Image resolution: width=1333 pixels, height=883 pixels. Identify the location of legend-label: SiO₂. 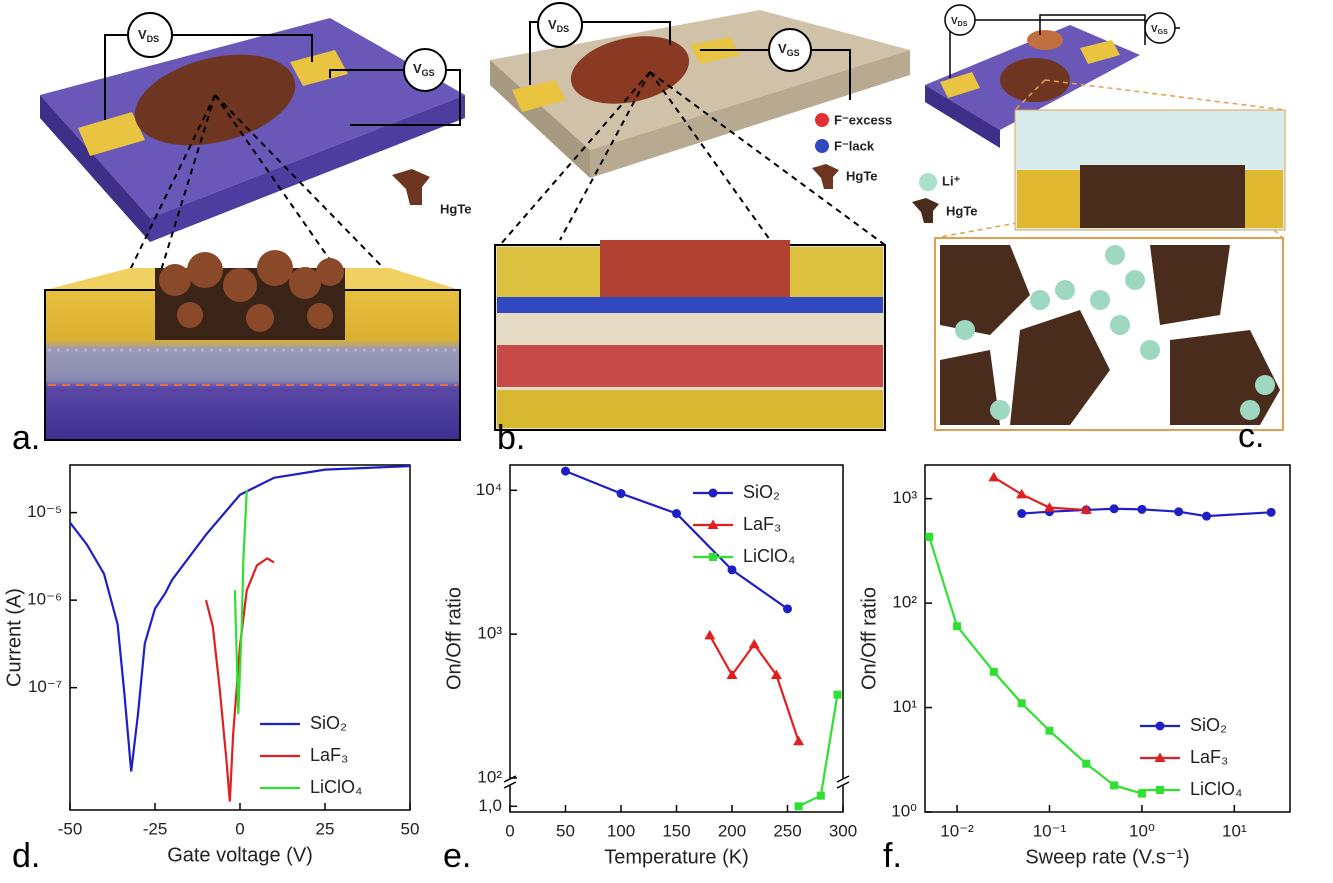
(328, 723).